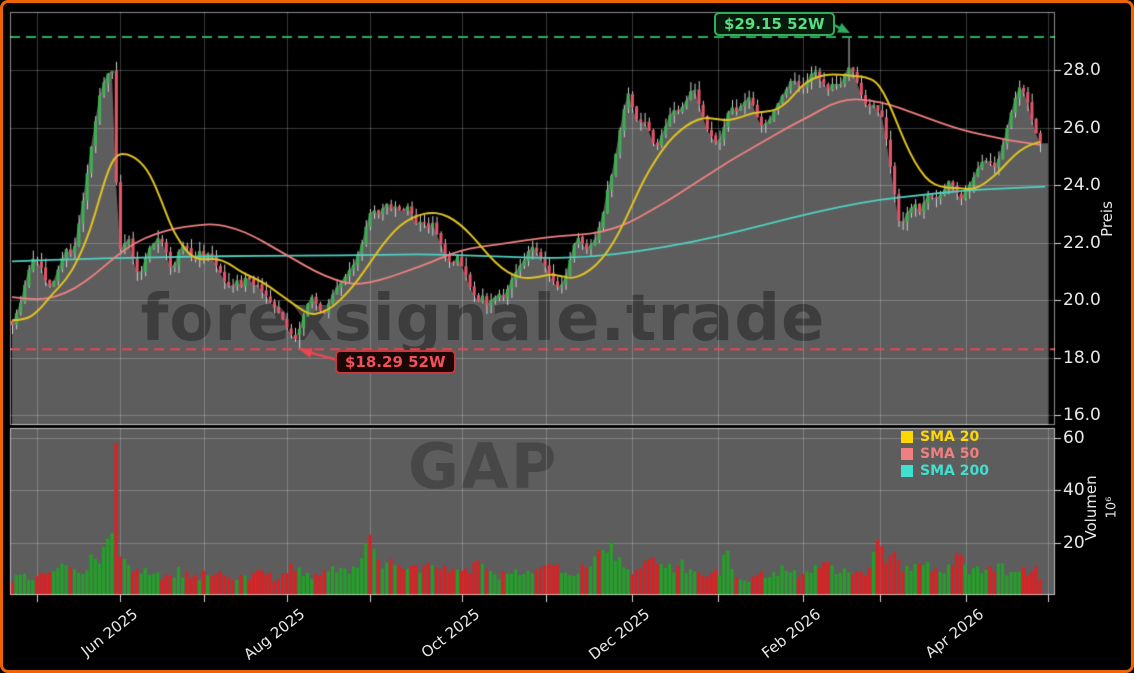 Image resolution: width=1134 pixels, height=673 pixels. I want to click on volume-axis-title: Volumen, so click(1091, 508).